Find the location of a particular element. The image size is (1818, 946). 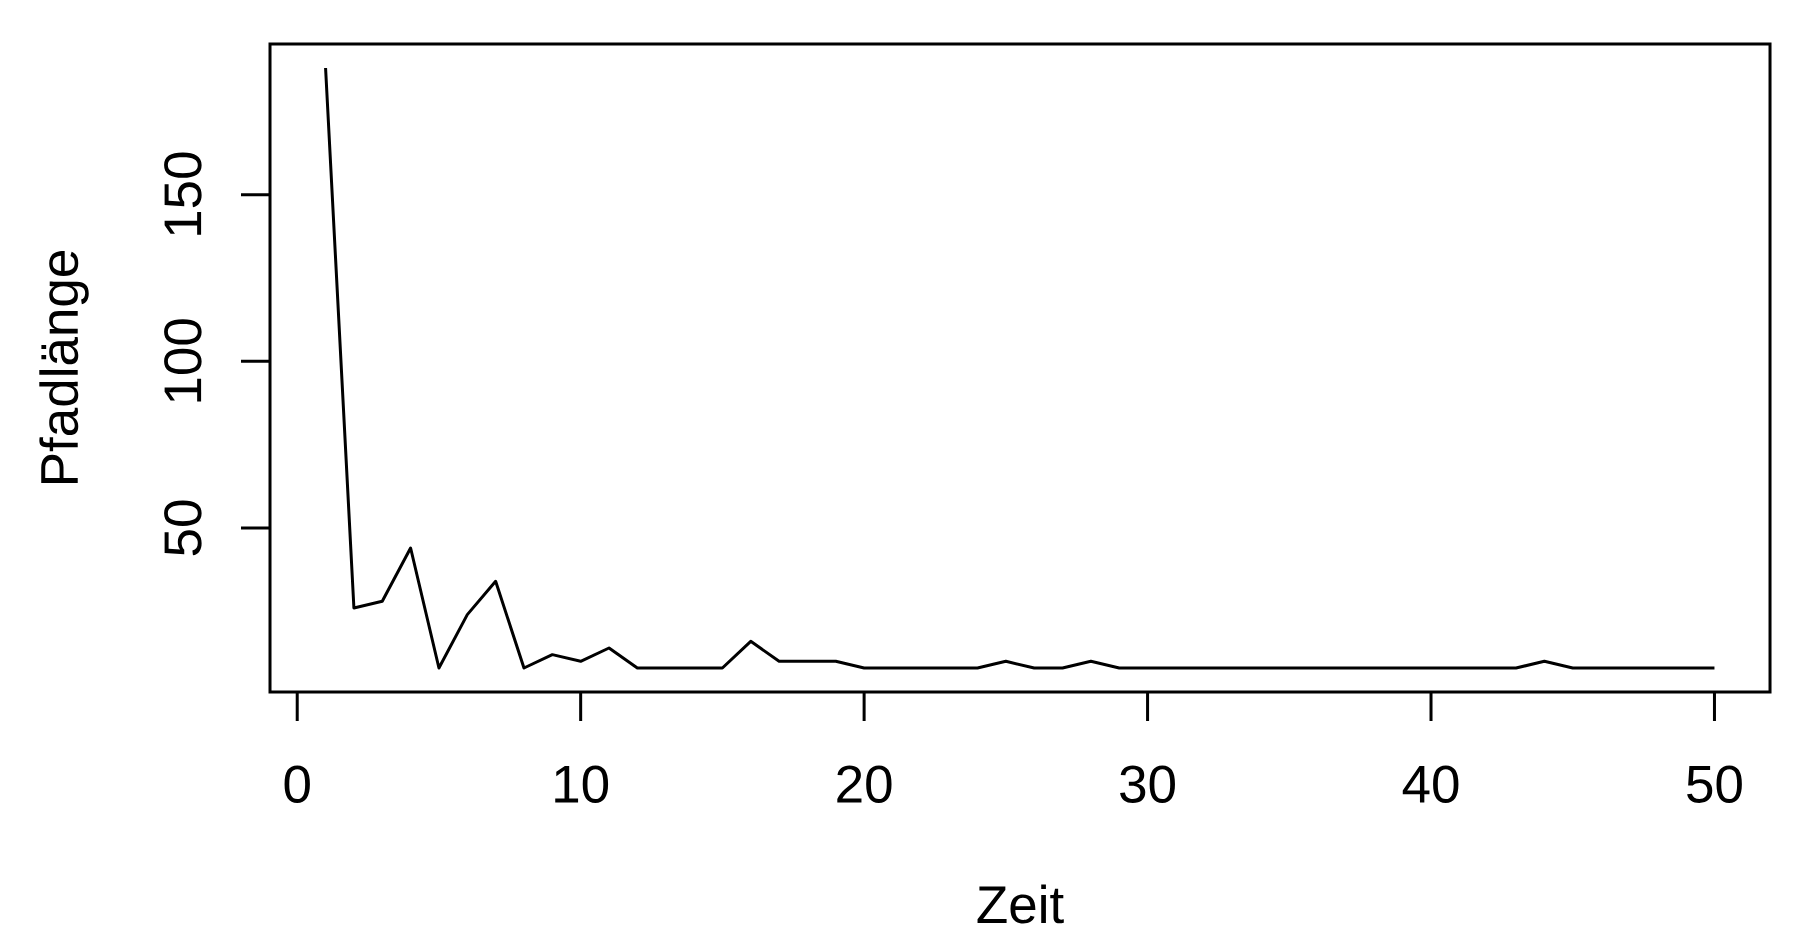

x-tick-label: 50 is located at coordinates (1714, 784).